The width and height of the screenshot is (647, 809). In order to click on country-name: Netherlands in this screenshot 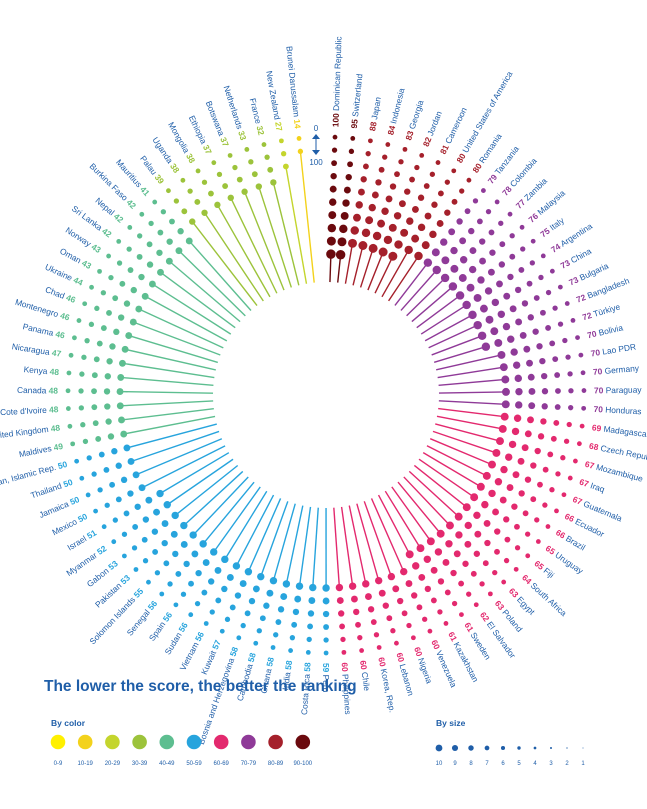, I will do `click(233, 107)`.